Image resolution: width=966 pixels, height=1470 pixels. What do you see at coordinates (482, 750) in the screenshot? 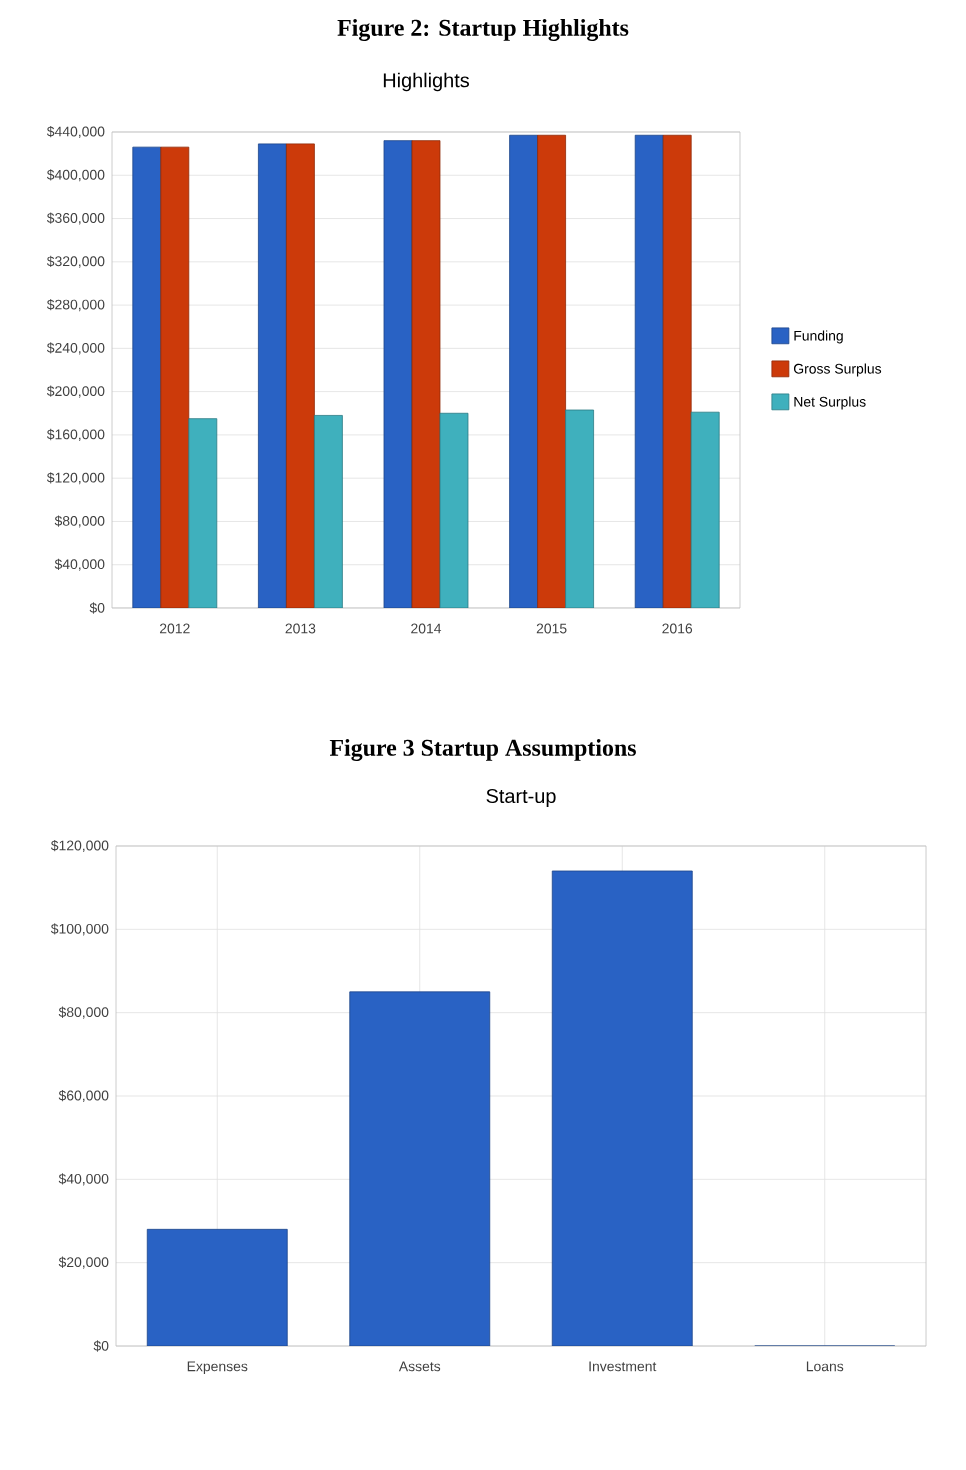
I see `chart-title: Figure 3 Startup Assumptions` at bounding box center [482, 750].